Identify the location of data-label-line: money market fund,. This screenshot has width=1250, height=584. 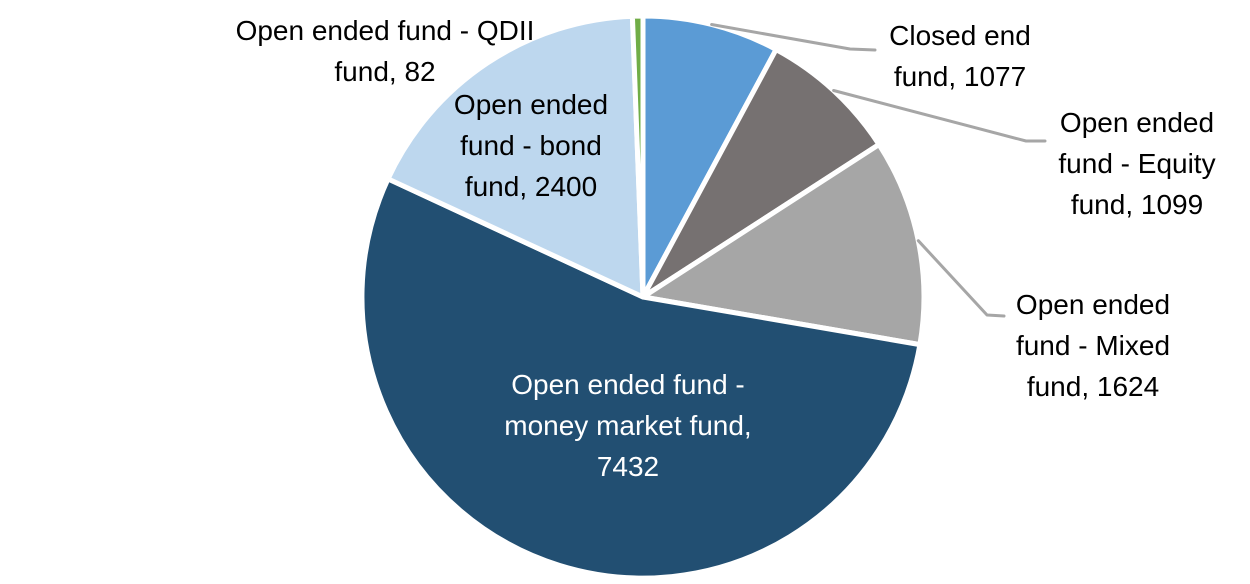
(628, 425).